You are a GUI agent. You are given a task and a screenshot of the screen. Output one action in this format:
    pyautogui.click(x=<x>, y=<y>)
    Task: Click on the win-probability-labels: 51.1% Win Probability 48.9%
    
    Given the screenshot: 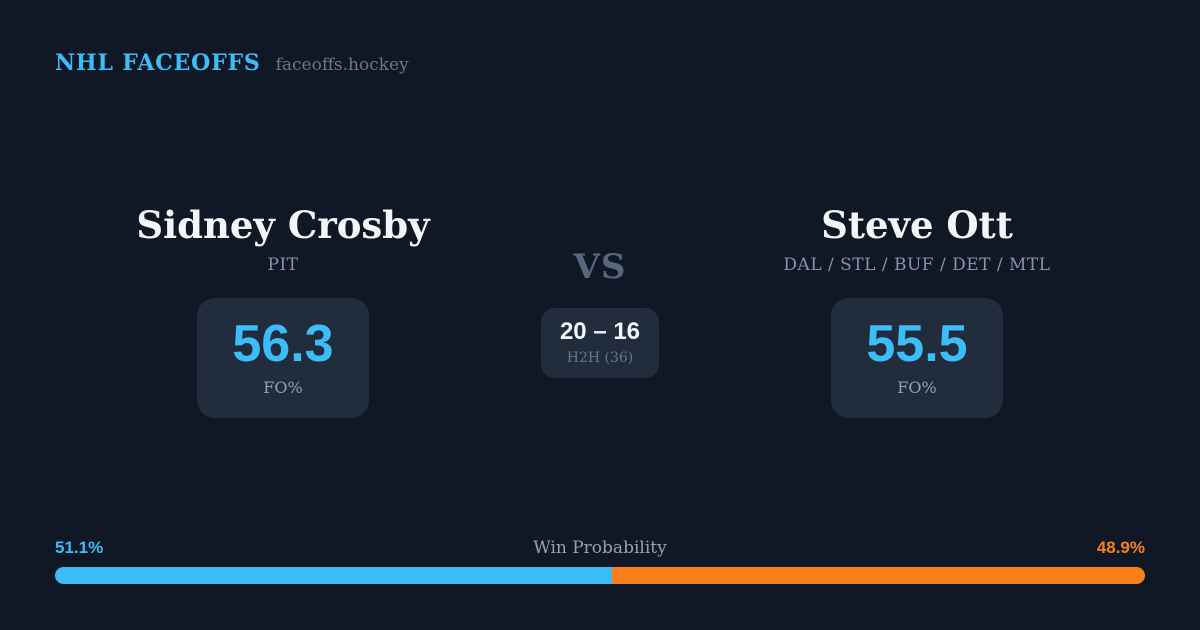 What is the action you would take?
    pyautogui.click(x=600, y=548)
    